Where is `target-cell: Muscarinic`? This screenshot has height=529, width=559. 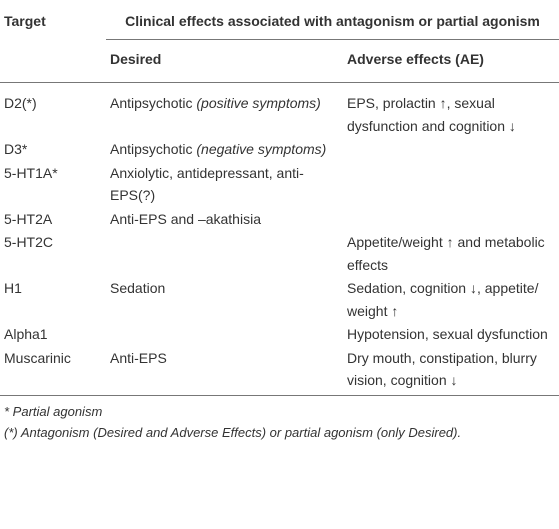
target-cell: Muscarinic is located at coordinates (37, 357).